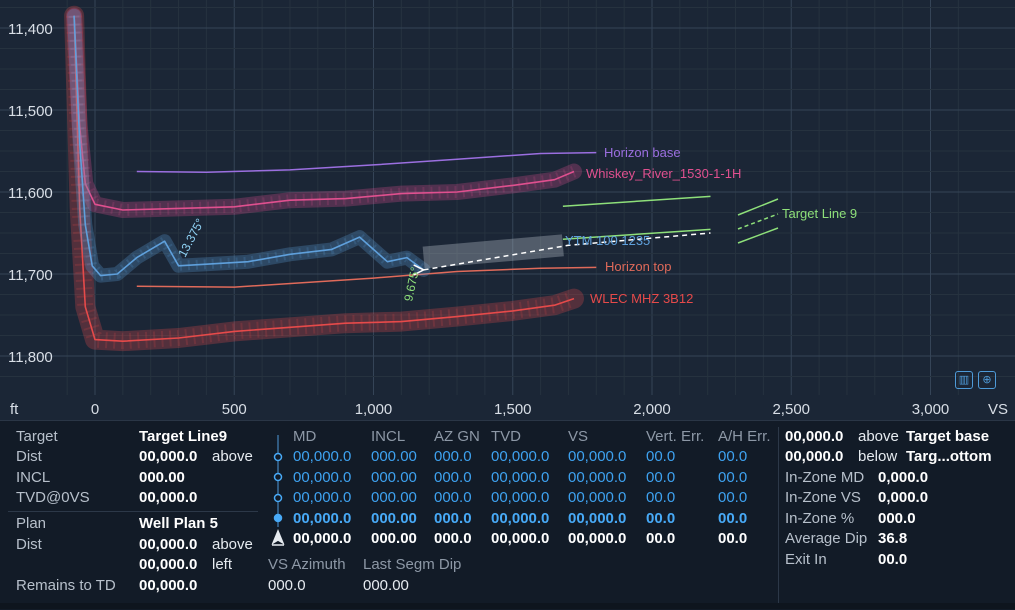 This screenshot has height=610, width=1015. Describe the element at coordinates (374, 409) in the screenshot. I see `x-tick-label: 1,000` at that location.